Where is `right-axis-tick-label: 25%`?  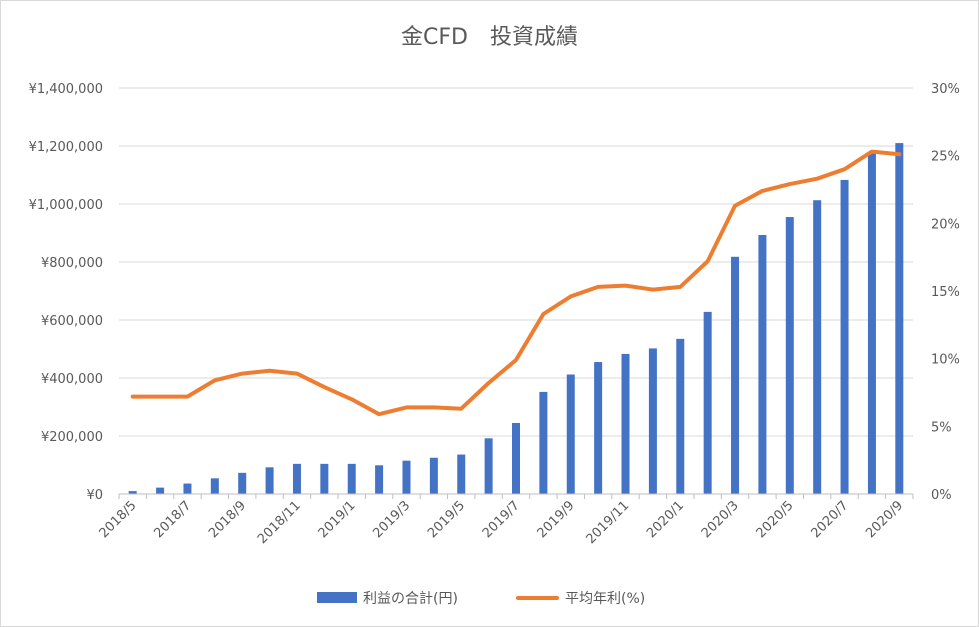 right-axis-tick-label: 25% is located at coordinates (945, 157).